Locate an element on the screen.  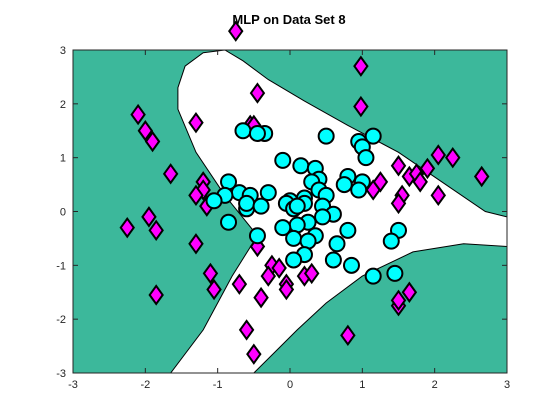
y-tick-label: 0 is located at coordinates (63, 213).